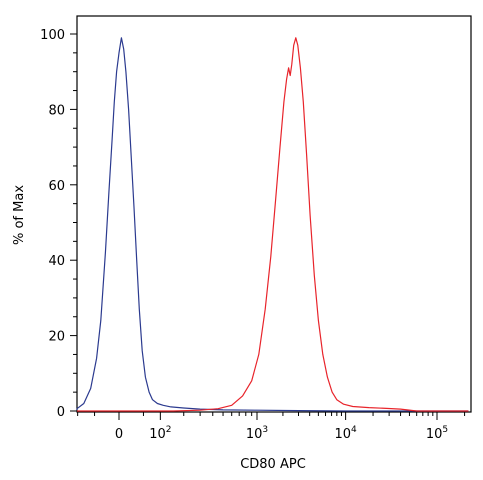 The width and height of the screenshot is (483, 480). Describe the element at coordinates (271, 427) in the screenshot. I see `x-axis: 0 10² 10³ 10⁴ 10⁵` at that location.